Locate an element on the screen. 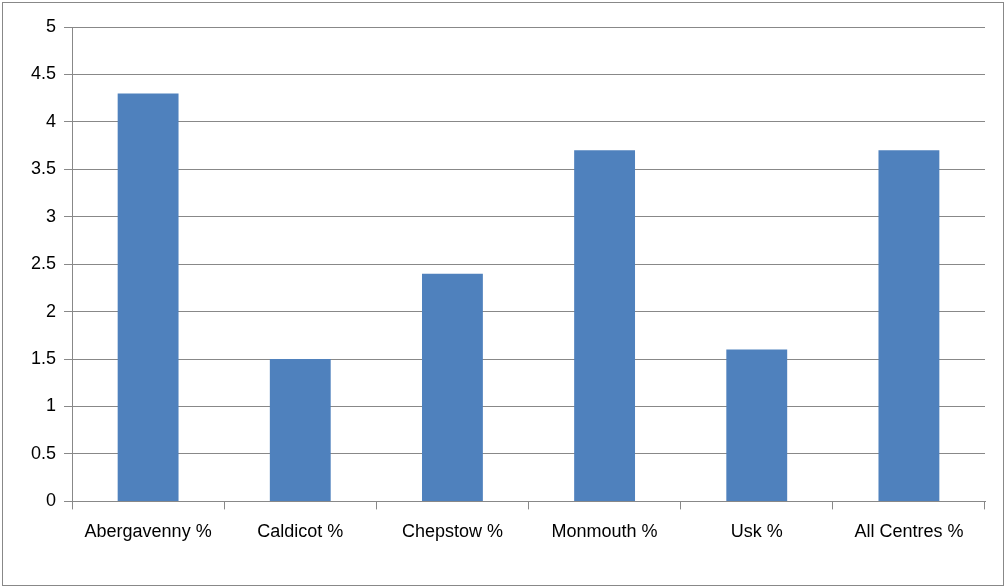 The height and width of the screenshot is (588, 1006). y-tick-label: 2 is located at coordinates (51, 310).